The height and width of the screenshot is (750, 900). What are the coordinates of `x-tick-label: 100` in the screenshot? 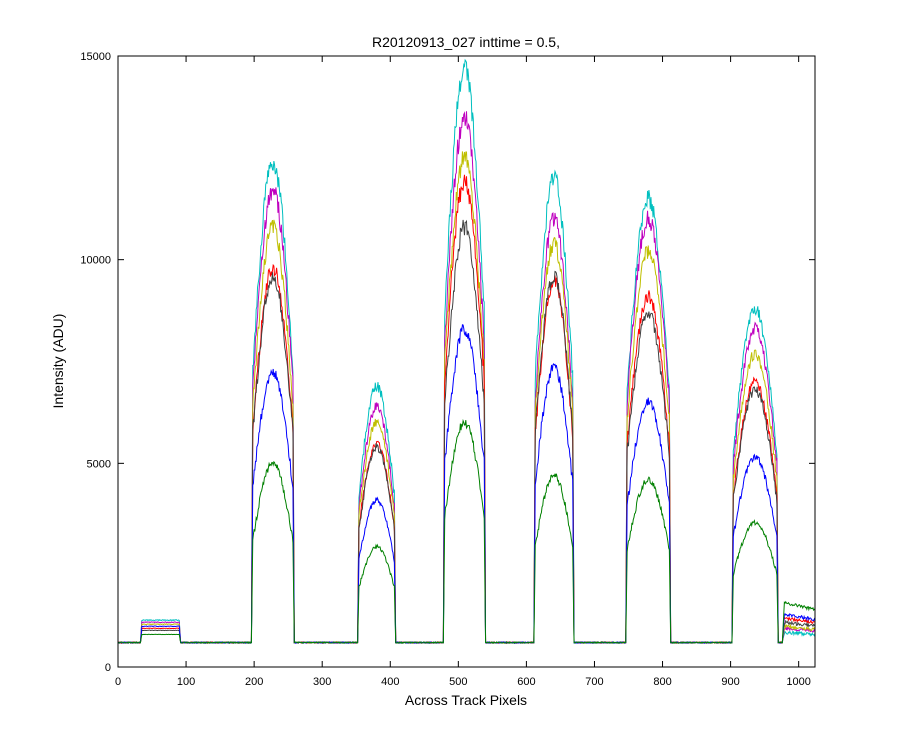 It's located at (186, 682).